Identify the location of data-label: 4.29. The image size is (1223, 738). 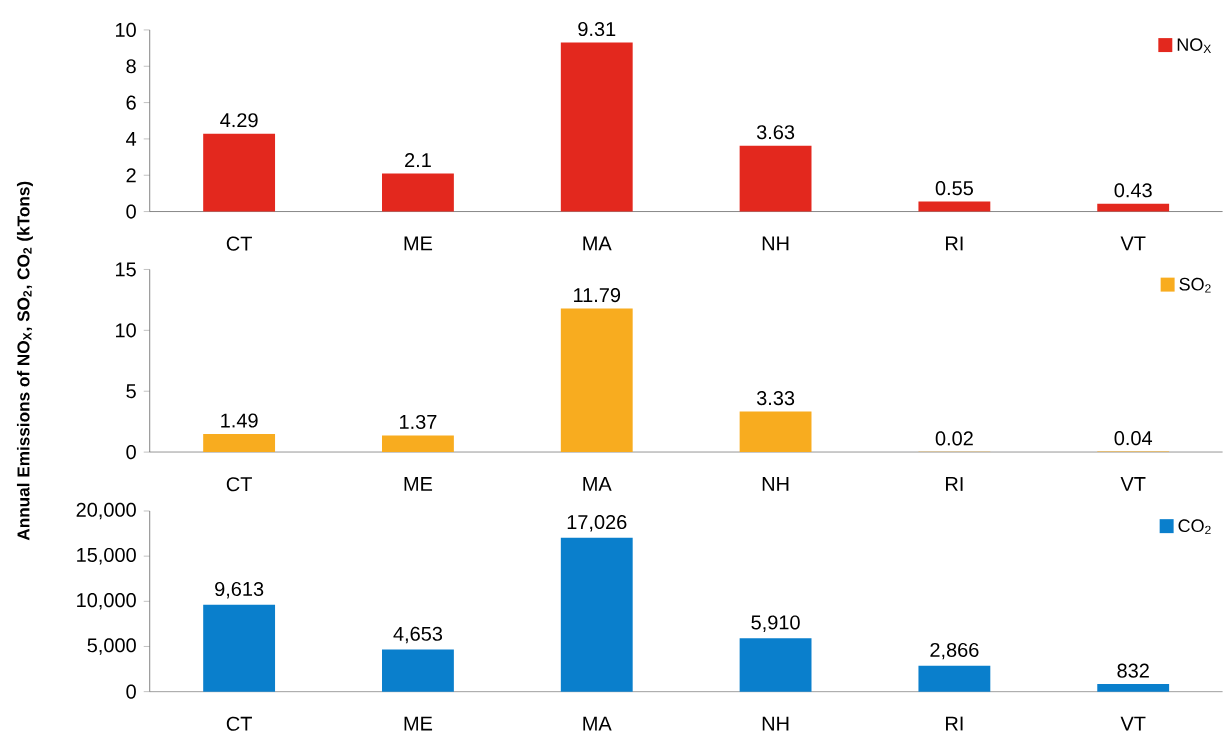
(239, 120).